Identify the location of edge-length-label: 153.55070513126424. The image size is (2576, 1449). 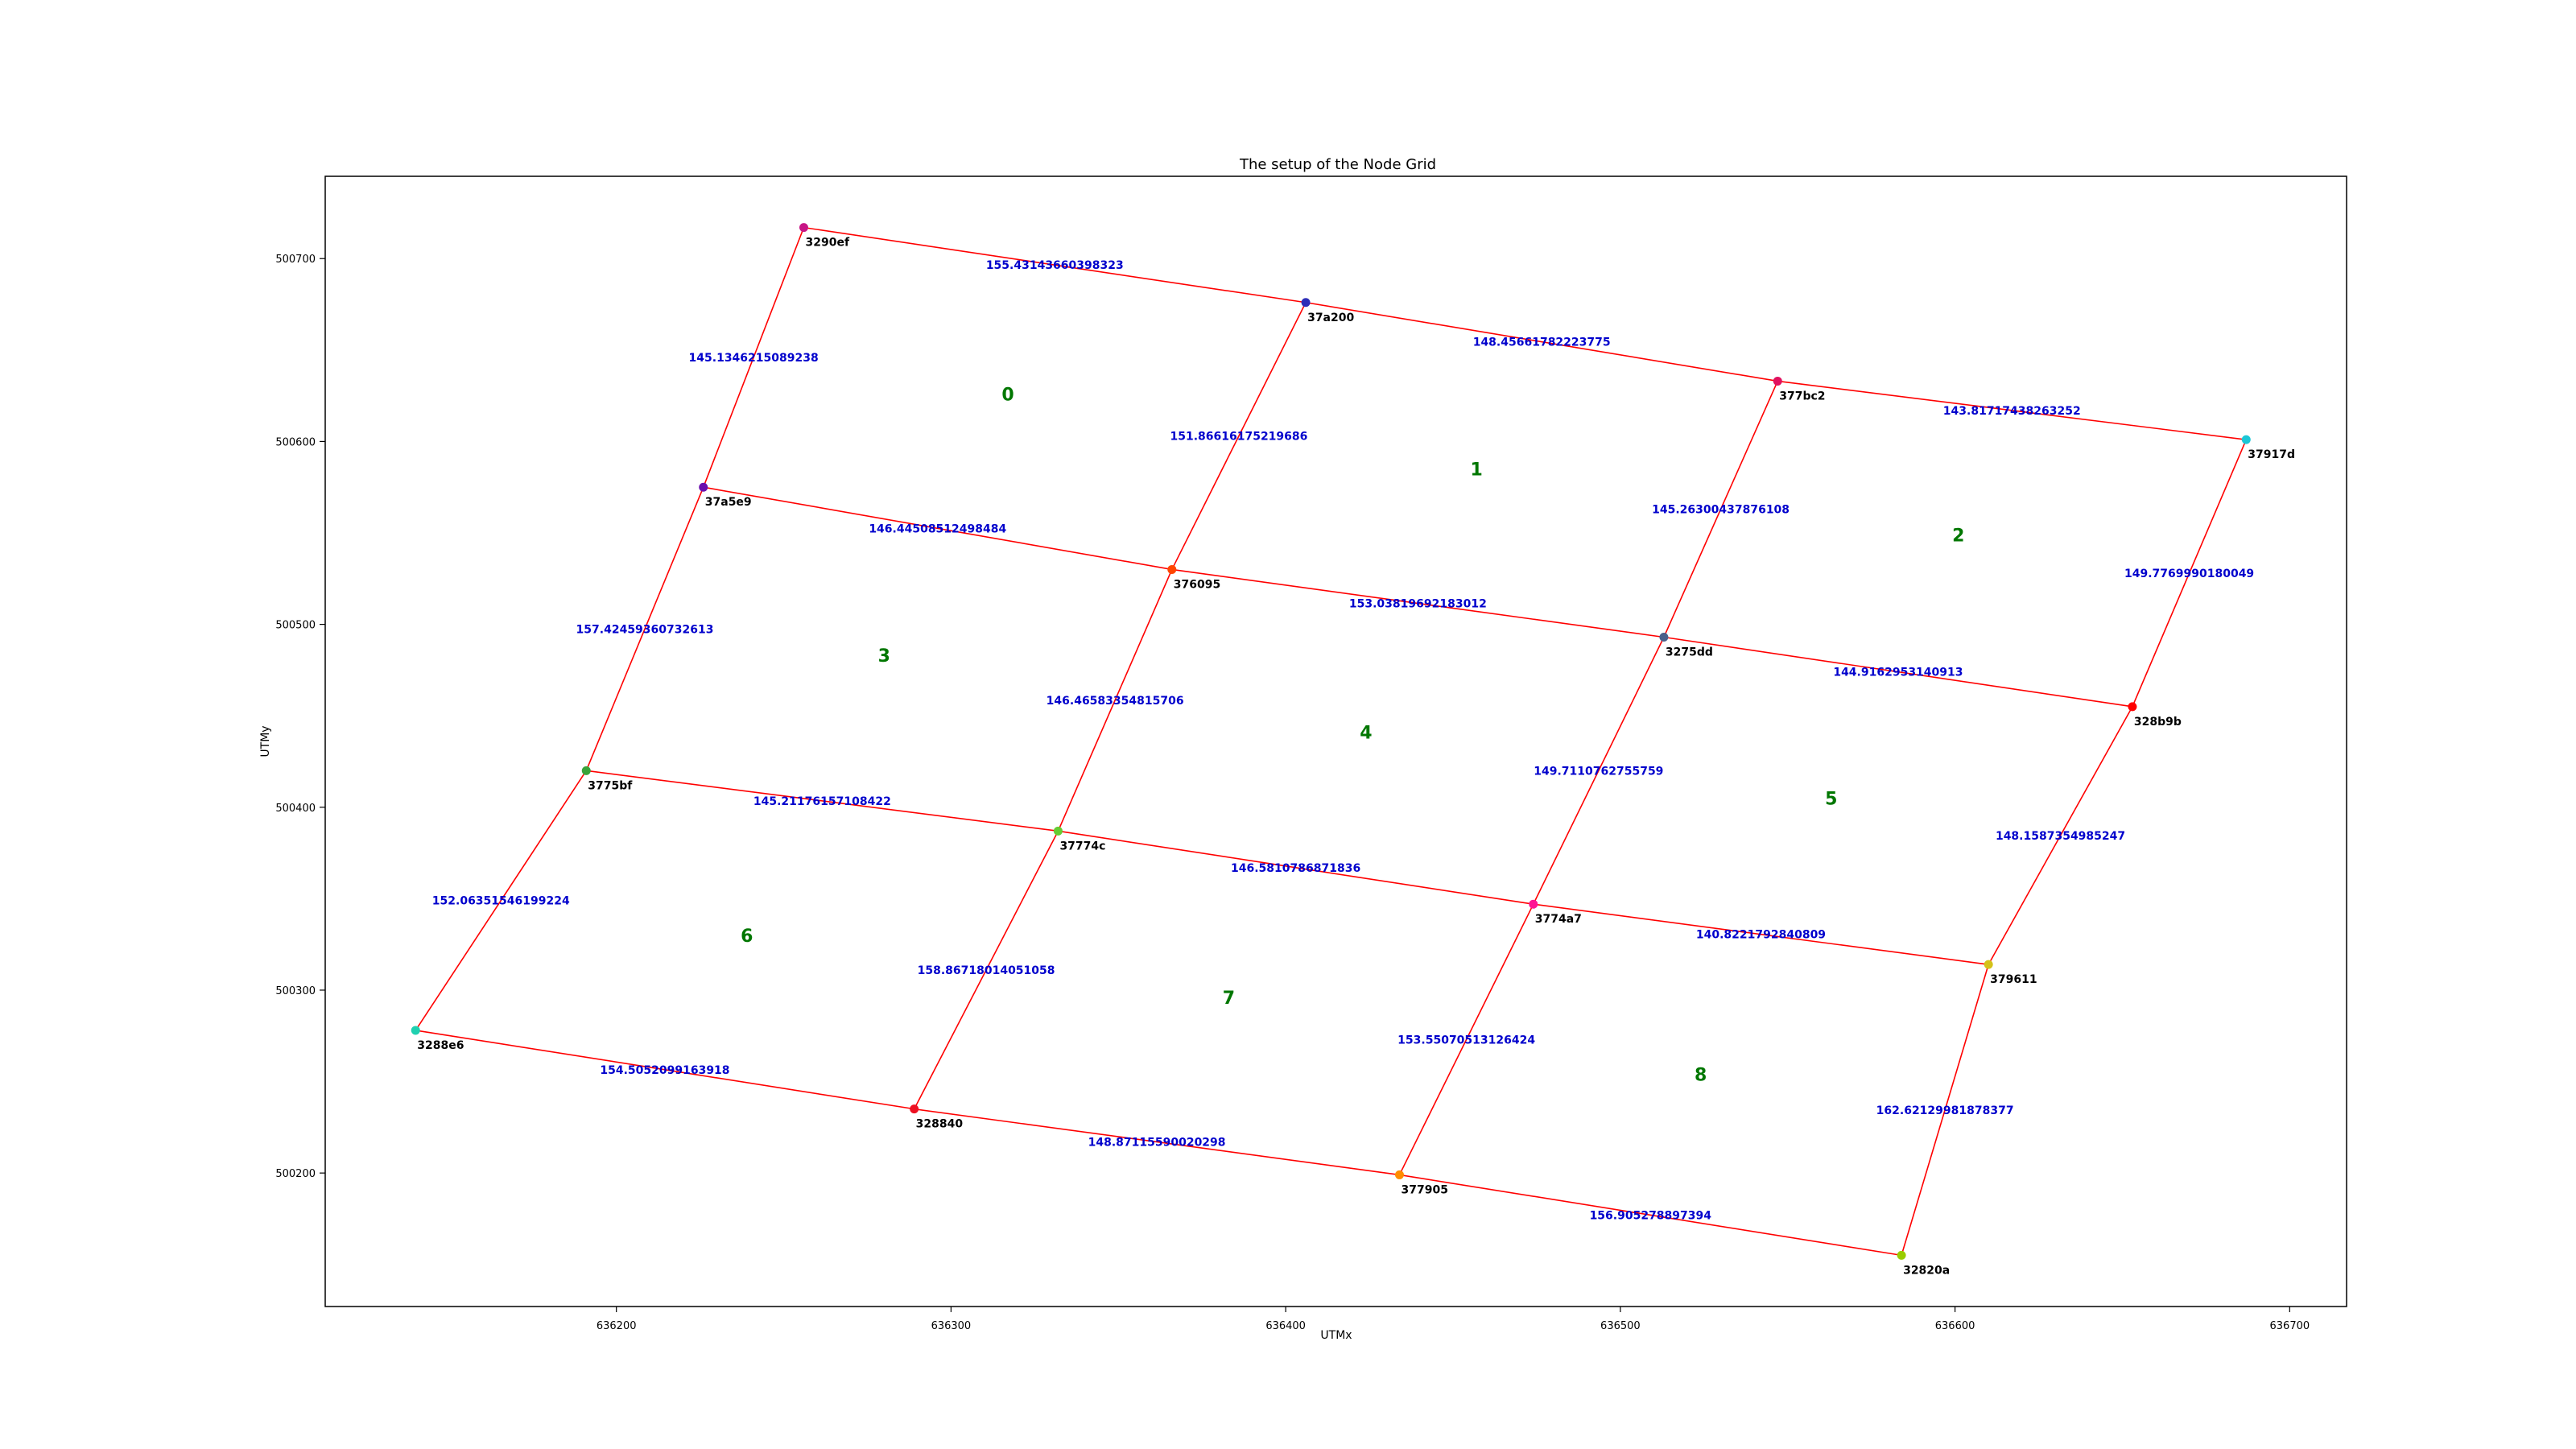
(1466, 1040).